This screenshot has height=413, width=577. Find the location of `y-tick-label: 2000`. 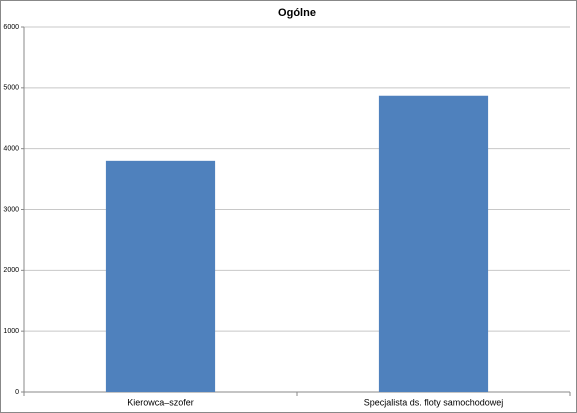

y-tick-label: 2000 is located at coordinates (11, 270).